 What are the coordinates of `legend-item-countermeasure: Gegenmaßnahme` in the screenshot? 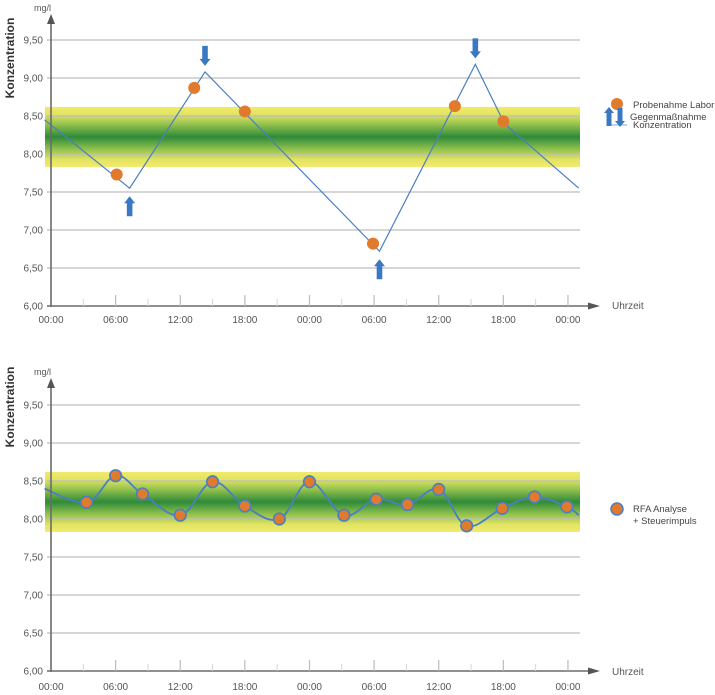 It's located at (655, 117).